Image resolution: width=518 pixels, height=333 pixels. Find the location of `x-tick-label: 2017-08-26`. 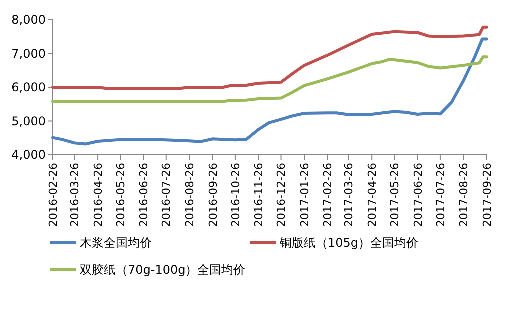

x-tick-label: 2017-08-26 is located at coordinates (464, 195).